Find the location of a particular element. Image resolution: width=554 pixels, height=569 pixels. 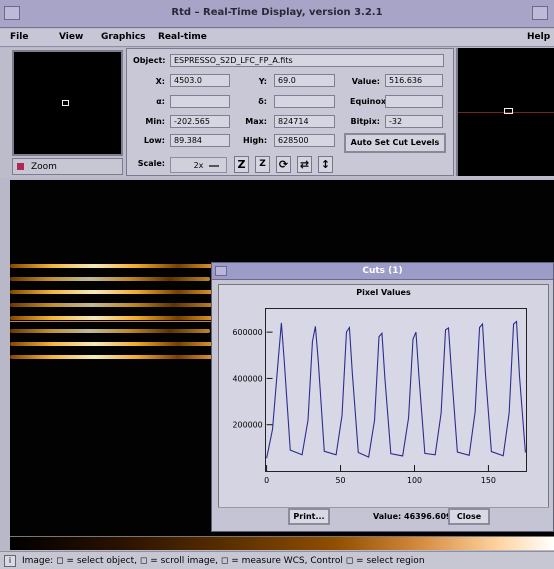

zoom-toggle-icon is located at coordinates (20, 166).